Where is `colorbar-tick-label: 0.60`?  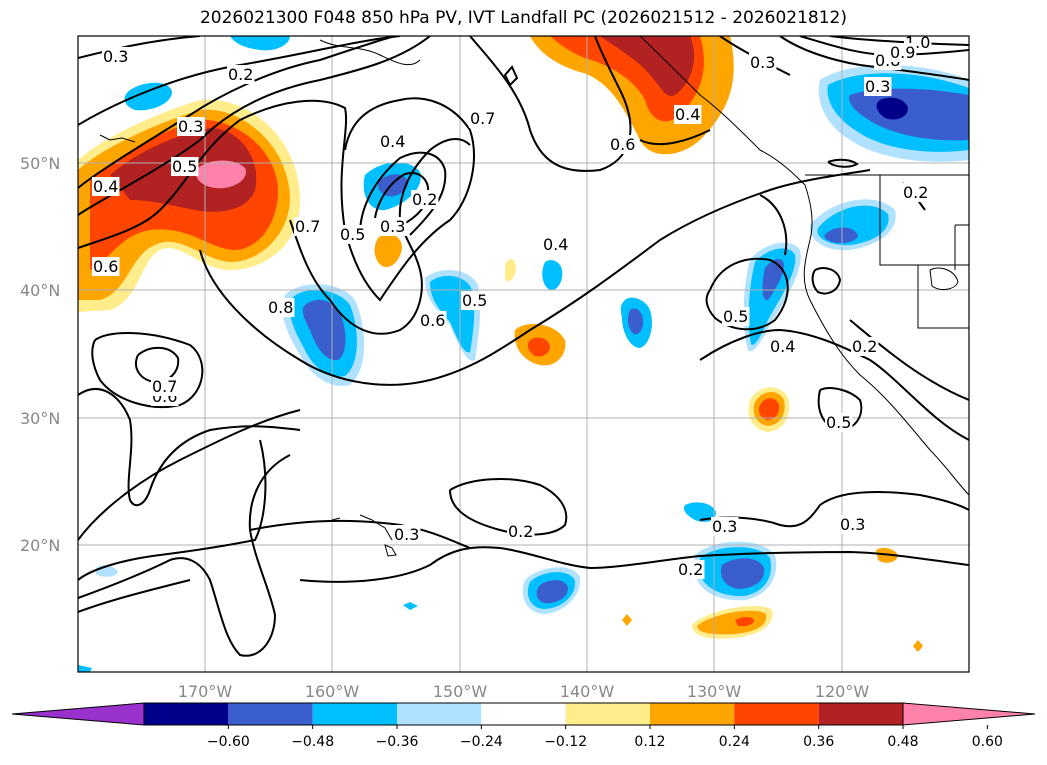
colorbar-tick-label: 0.60 is located at coordinates (987, 742).